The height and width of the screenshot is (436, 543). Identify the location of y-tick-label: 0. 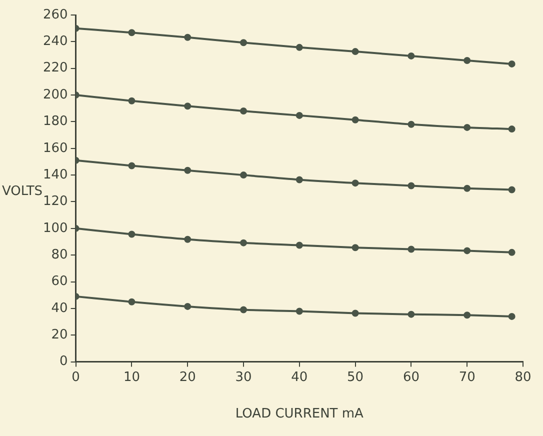
(64, 362).